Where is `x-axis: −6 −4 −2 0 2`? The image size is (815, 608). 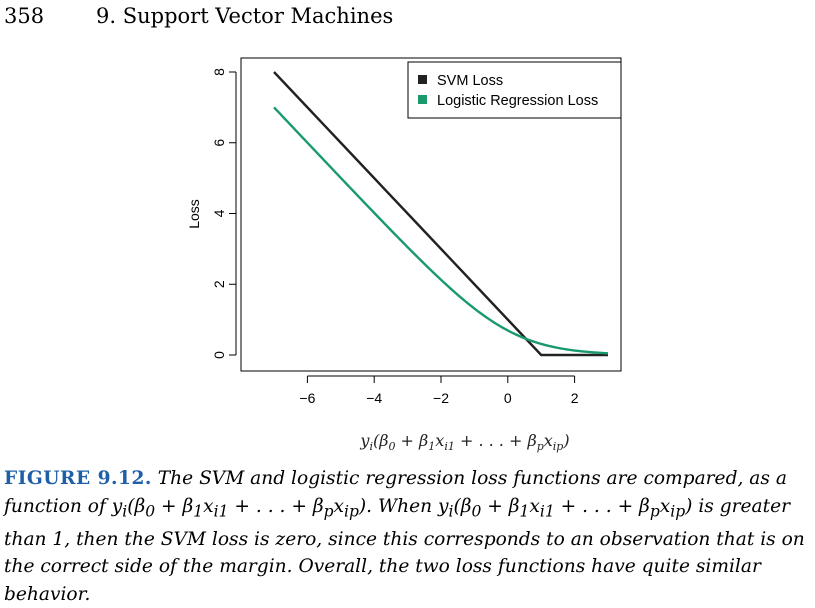 x-axis: −6 −4 −2 0 2 is located at coordinates (439, 390).